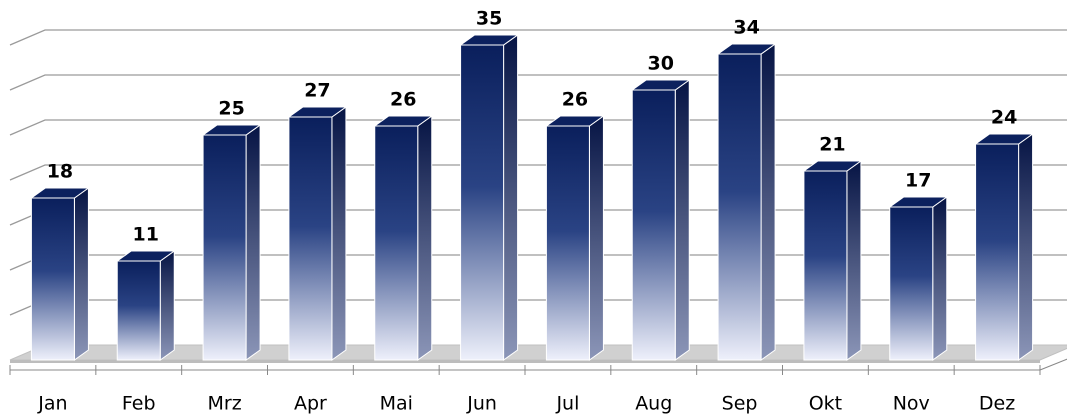 The height and width of the screenshot is (420, 1067). What do you see at coordinates (653, 404) in the screenshot?
I see `x-tick-label: Aug` at bounding box center [653, 404].